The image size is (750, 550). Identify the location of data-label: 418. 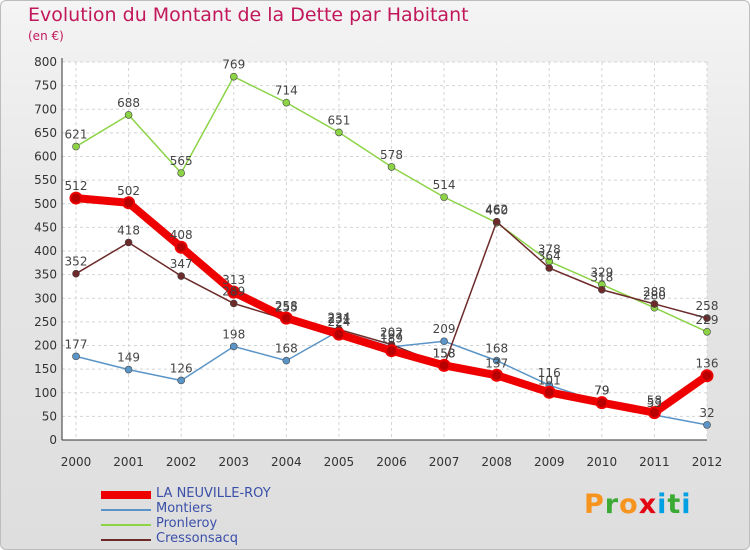
(128, 230).